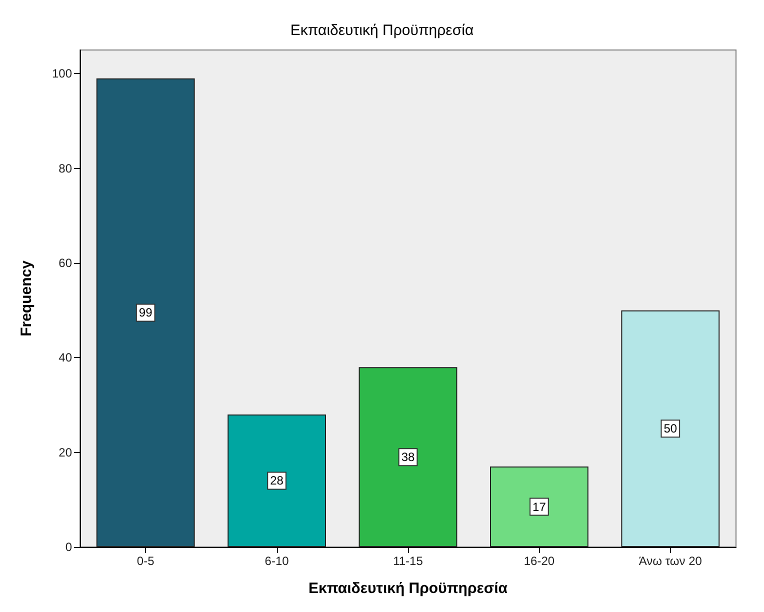 The height and width of the screenshot is (612, 764). Describe the element at coordinates (277, 561) in the screenshot. I see `x-tick-label: 6-10` at that location.